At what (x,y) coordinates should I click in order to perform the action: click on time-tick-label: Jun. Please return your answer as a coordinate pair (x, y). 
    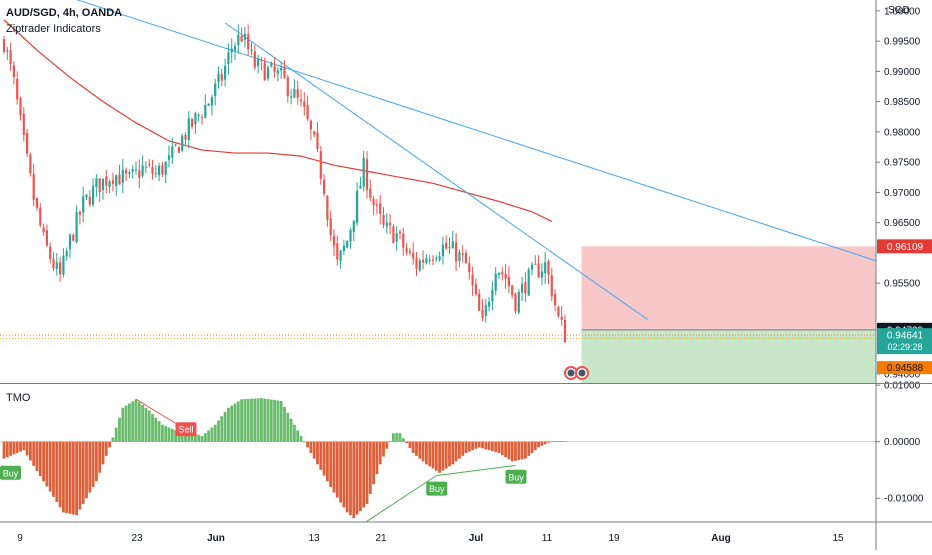
    Looking at the image, I should click on (216, 538).